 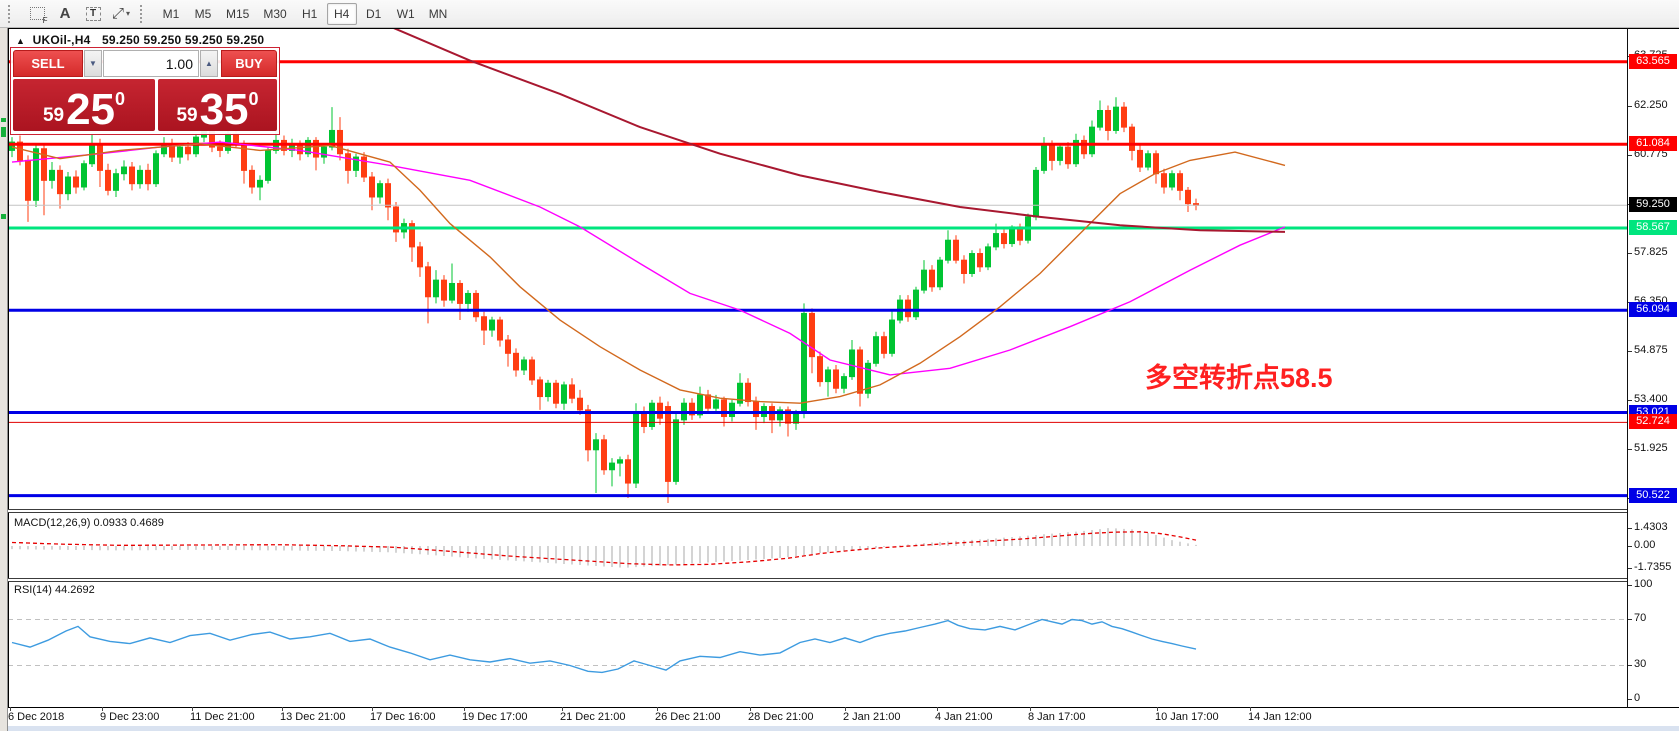 I want to click on bottom-strip, so click(x=839, y=728).